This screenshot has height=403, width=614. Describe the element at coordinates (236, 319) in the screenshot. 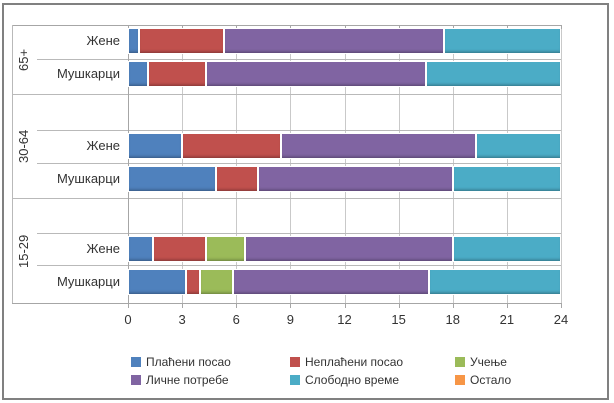

I see `x-tick-label: 6` at that location.